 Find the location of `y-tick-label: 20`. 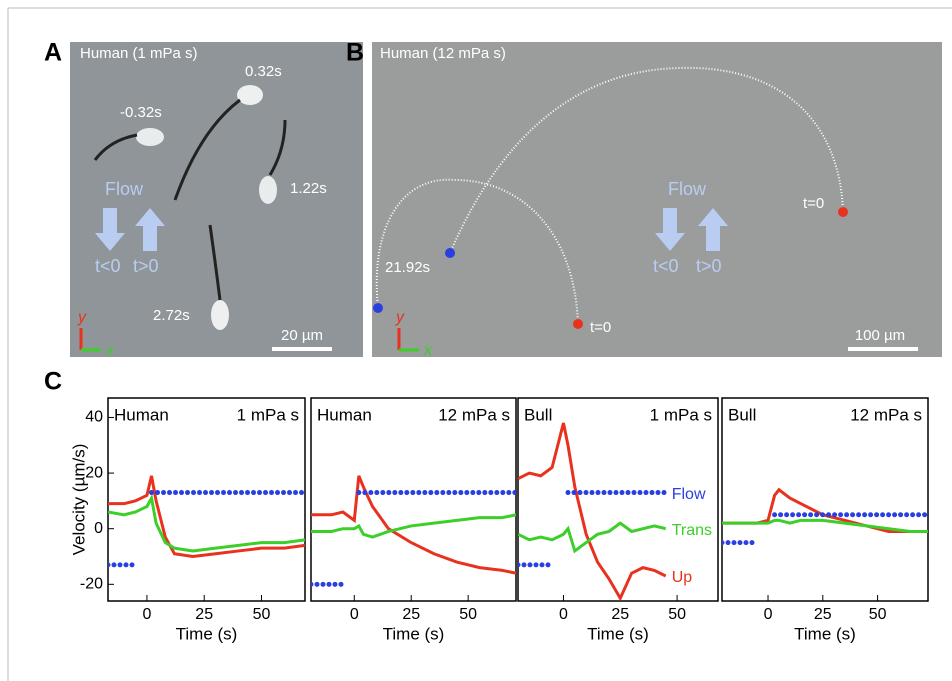

y-tick-label: 20 is located at coordinates (94, 472).